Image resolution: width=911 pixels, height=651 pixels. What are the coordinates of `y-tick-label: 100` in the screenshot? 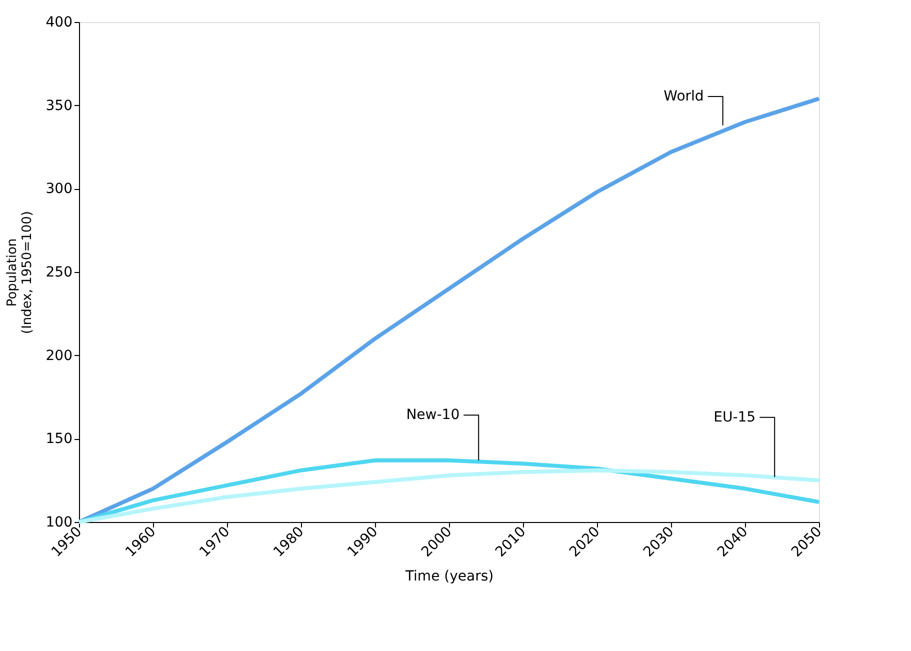 It's located at (59, 522).